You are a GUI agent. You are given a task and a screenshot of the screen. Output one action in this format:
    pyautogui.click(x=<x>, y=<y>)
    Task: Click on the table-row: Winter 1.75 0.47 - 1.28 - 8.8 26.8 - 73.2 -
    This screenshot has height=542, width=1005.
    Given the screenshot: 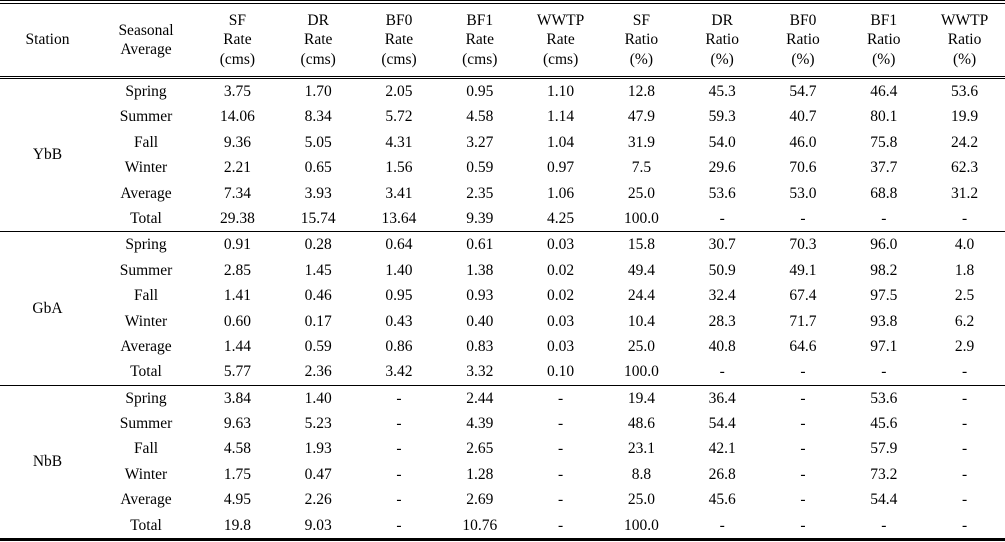 What is the action you would take?
    pyautogui.click(x=502, y=474)
    